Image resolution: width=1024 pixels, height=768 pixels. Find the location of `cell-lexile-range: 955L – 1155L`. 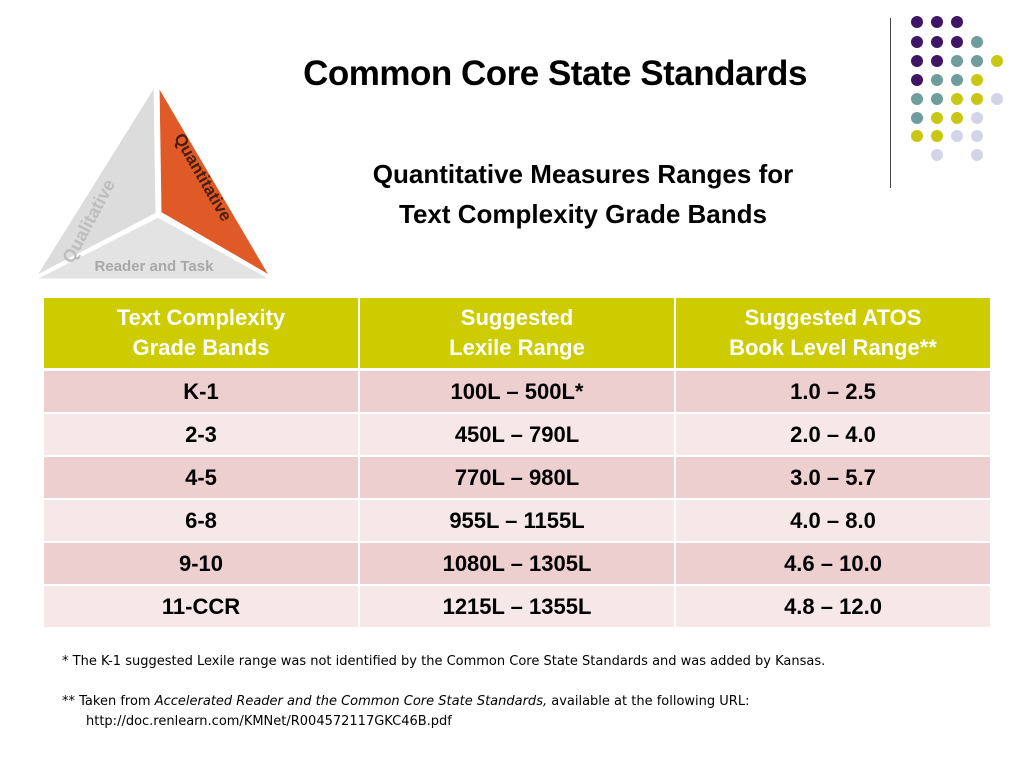

cell-lexile-range: 955L – 1155L is located at coordinates (517, 521).